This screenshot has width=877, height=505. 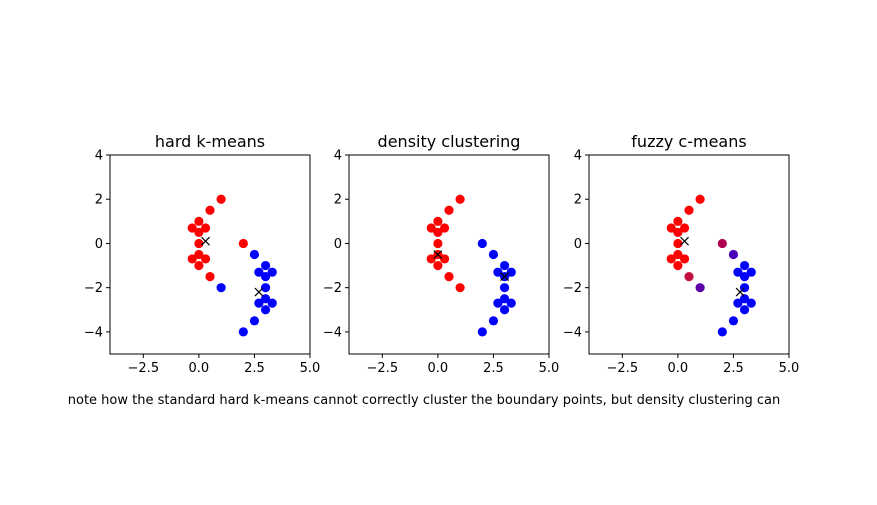 I want to click on subplot-title: hard k-means, so click(x=210, y=141).